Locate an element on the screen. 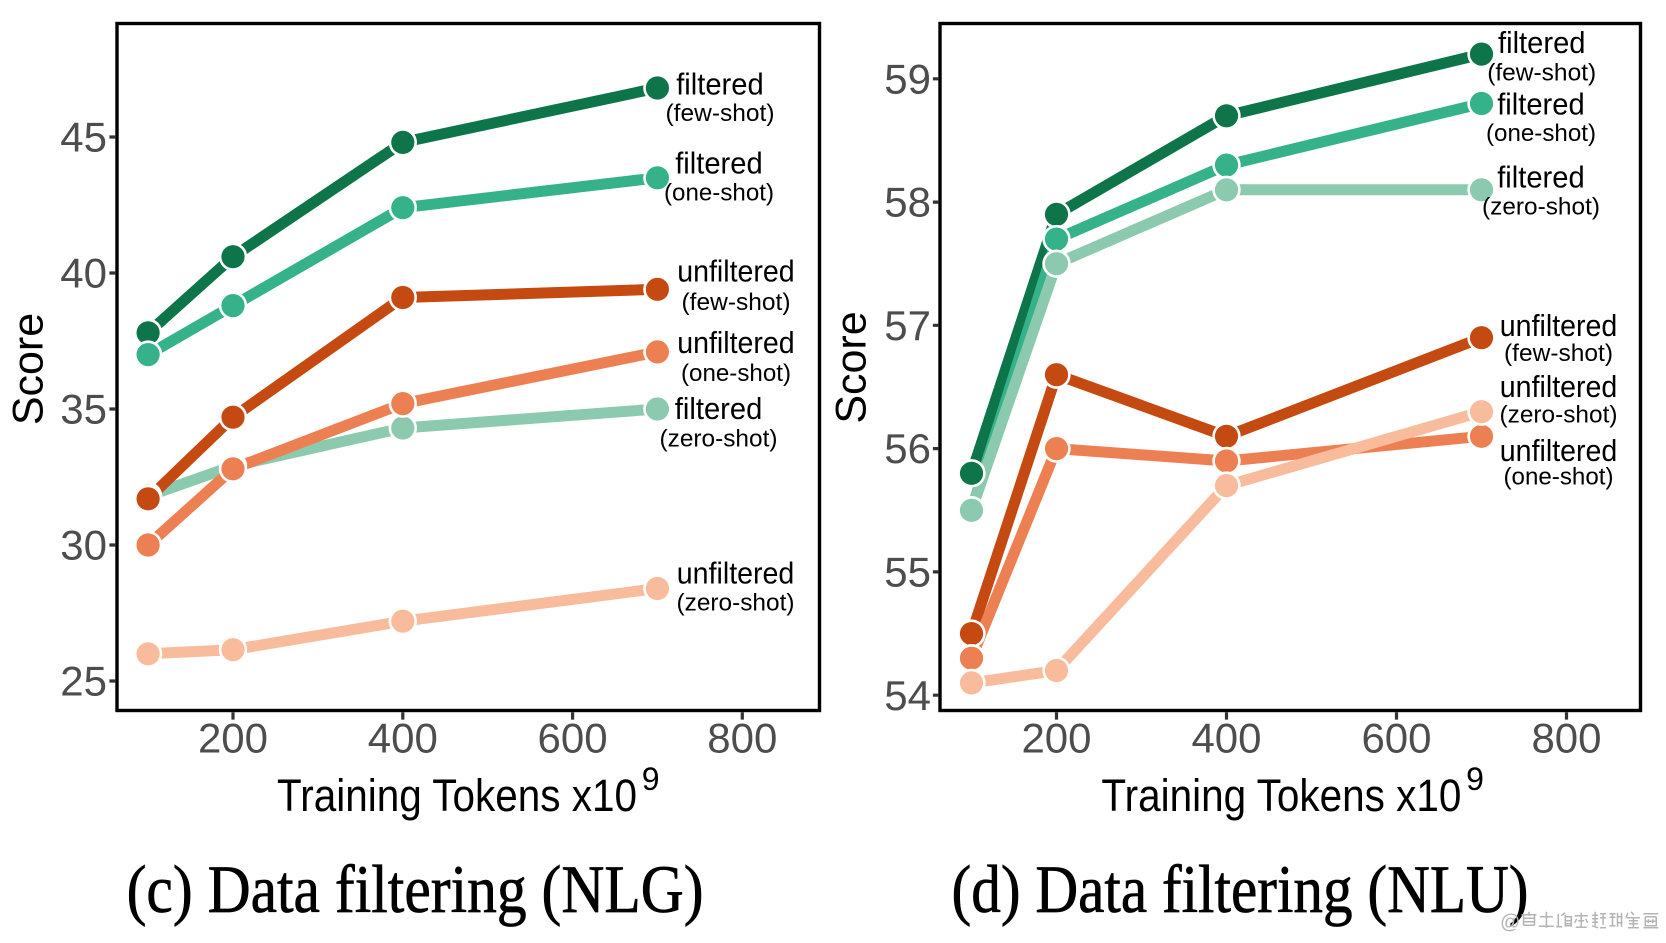 The image size is (1666, 943). svg-text: (d) Data filtering (NLU) is located at coordinates (1240, 889).